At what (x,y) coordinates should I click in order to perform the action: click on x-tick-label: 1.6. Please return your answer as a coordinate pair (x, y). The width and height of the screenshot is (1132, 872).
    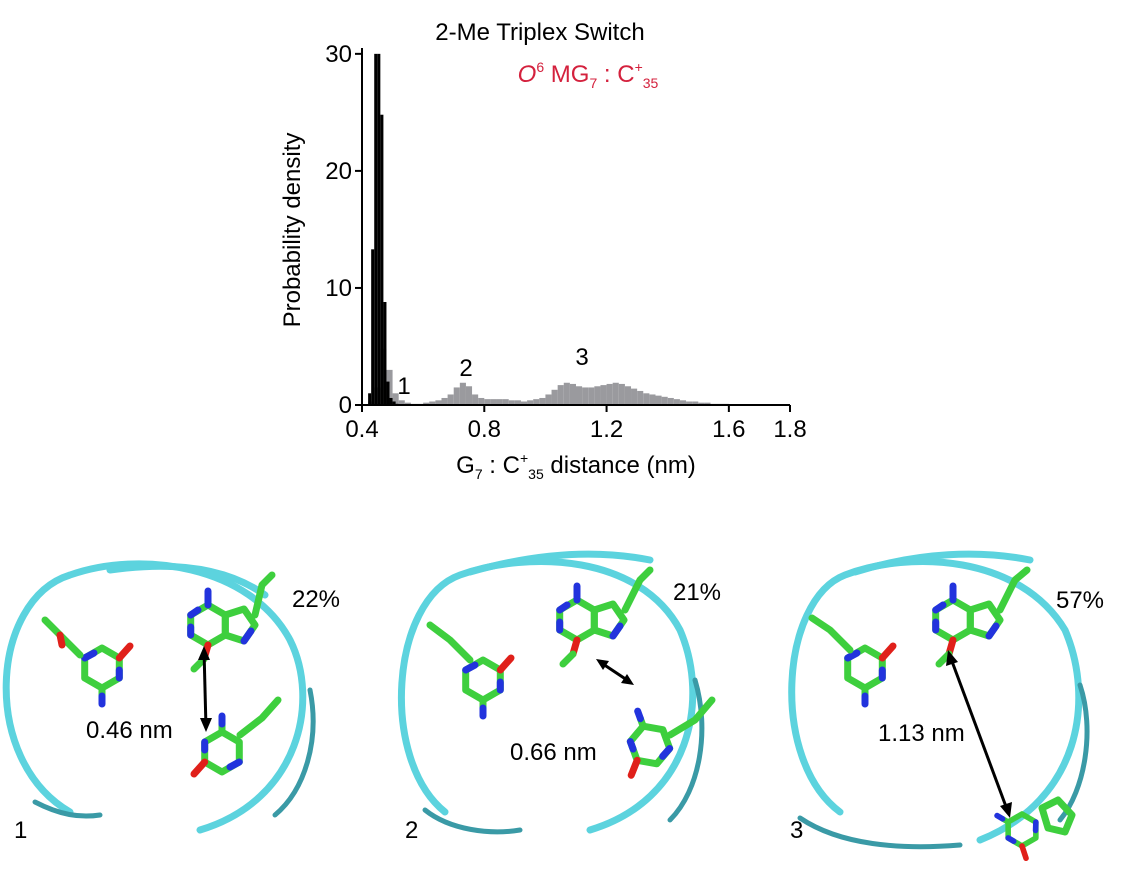
    Looking at the image, I should click on (728, 429).